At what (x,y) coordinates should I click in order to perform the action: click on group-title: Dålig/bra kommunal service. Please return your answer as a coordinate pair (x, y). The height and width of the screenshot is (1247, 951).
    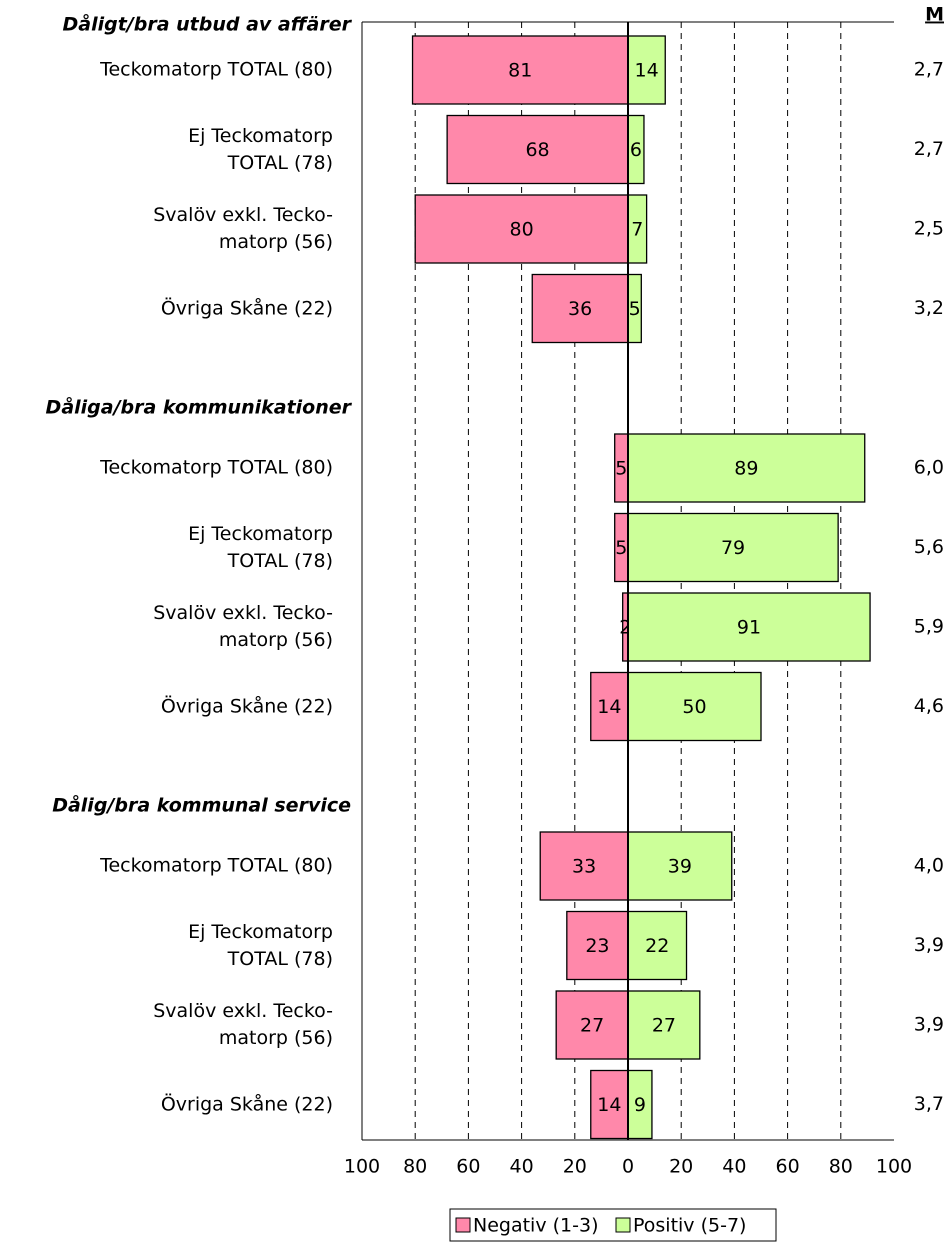
    Looking at the image, I should click on (201, 805).